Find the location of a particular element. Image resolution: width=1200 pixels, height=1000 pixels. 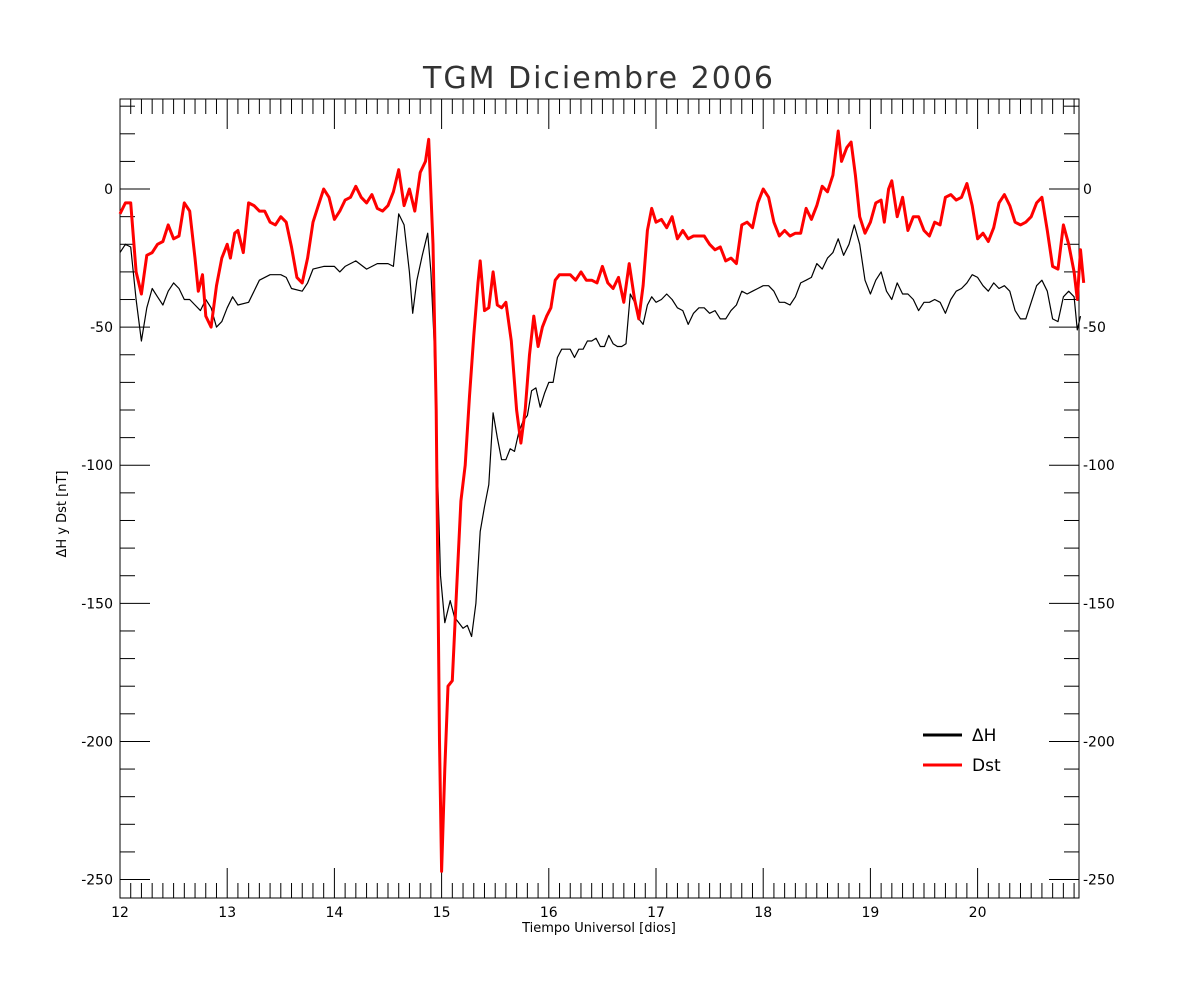

legend-label-delta-h: ΔH is located at coordinates (984, 736).